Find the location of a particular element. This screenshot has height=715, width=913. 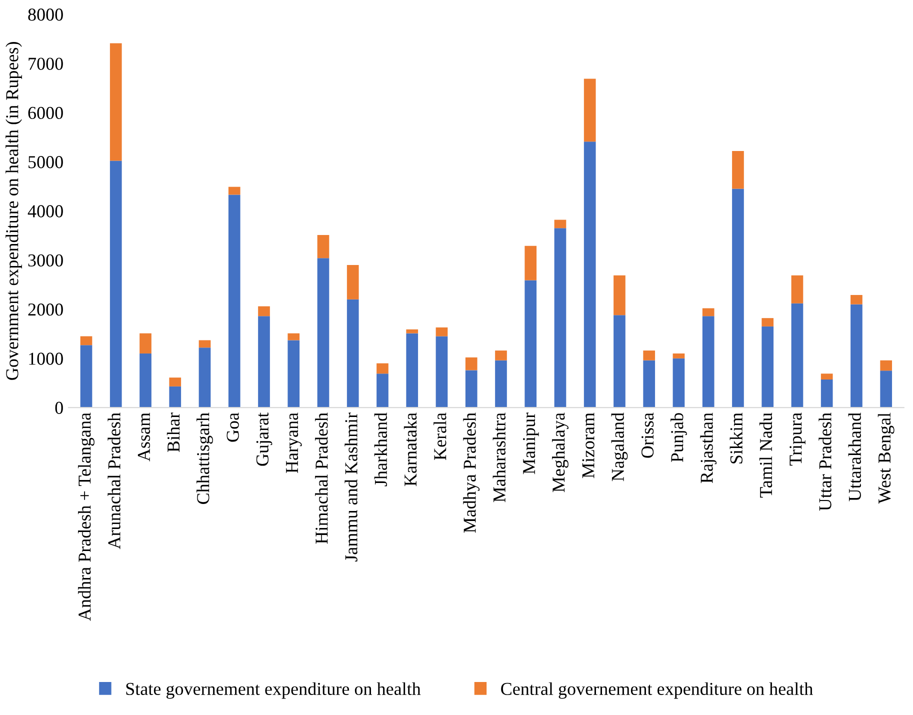

x-tick-label: Haryana is located at coordinates (294, 443).